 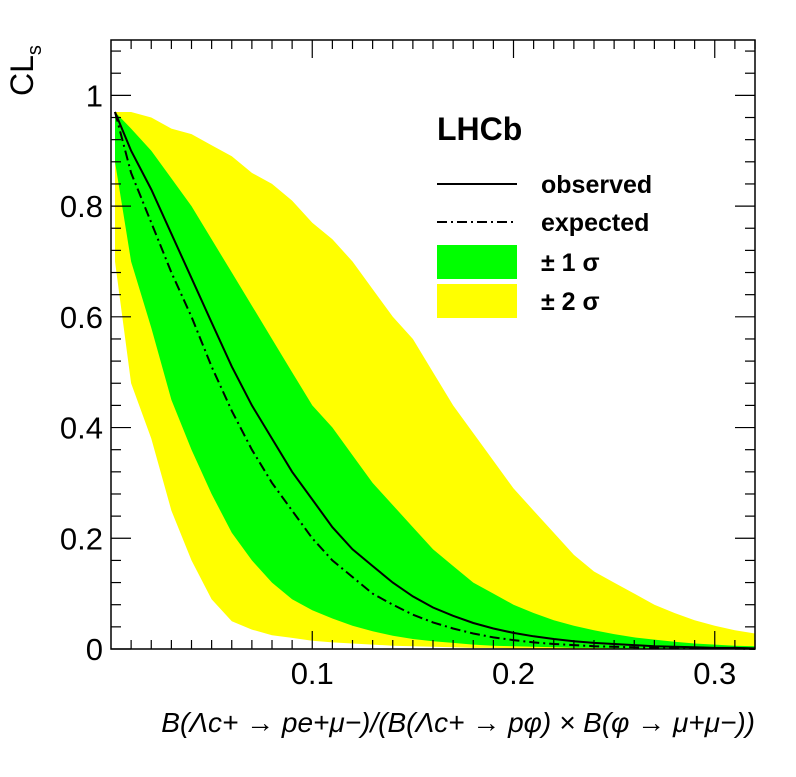 What do you see at coordinates (22, 75) in the screenshot?
I see `y-axis-label-main: CL` at bounding box center [22, 75].